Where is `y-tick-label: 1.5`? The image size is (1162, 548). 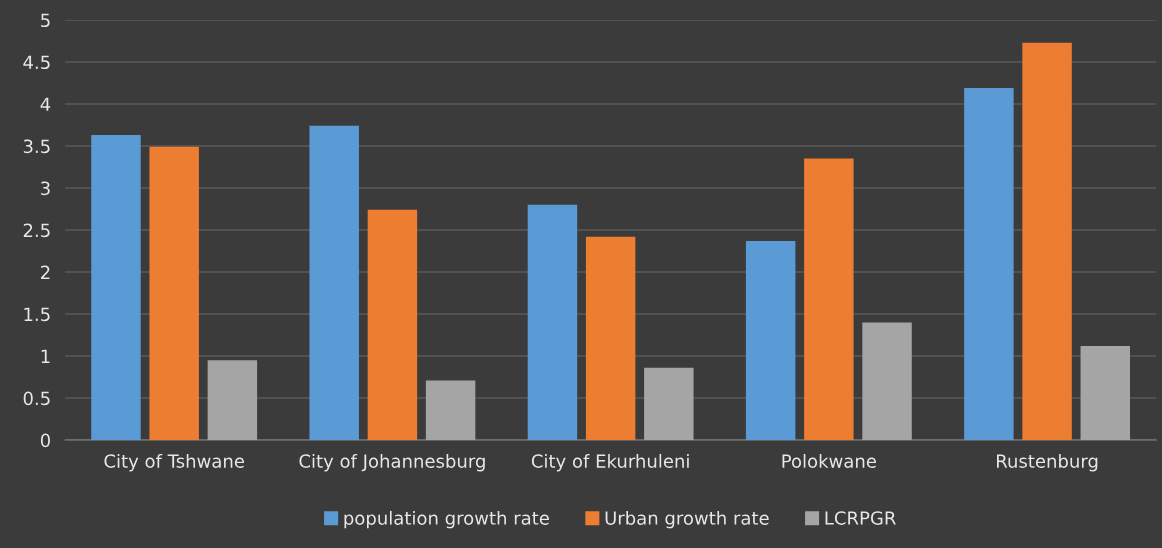
y-tick-label: 1.5 is located at coordinates (37, 314).